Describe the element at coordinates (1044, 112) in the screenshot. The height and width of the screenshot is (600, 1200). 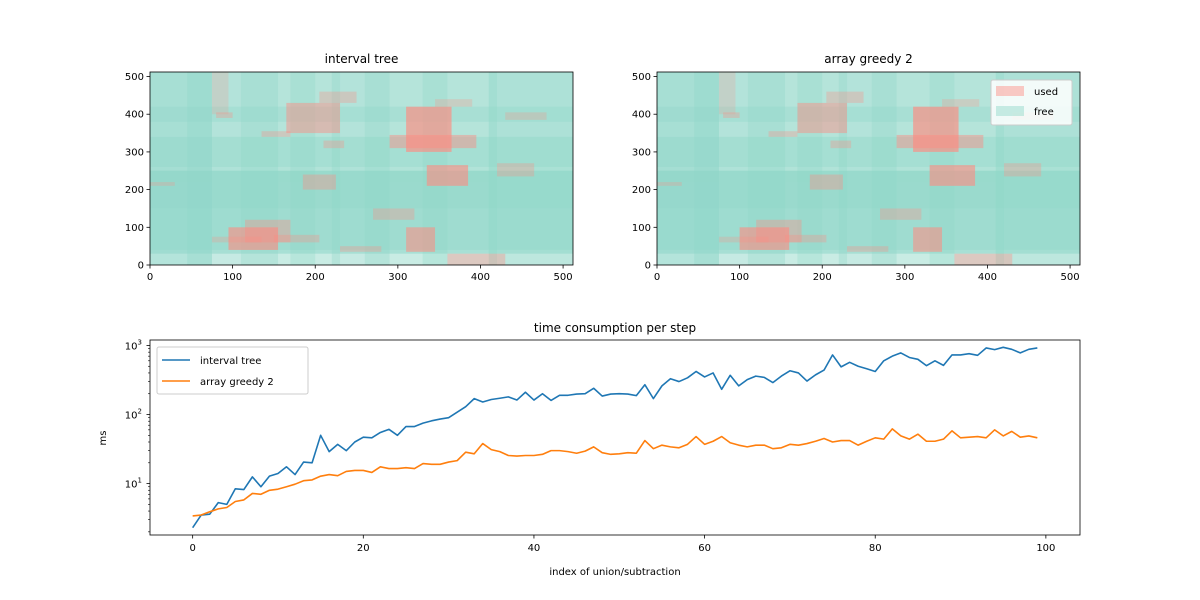
I see `legend-label-free: free` at that location.